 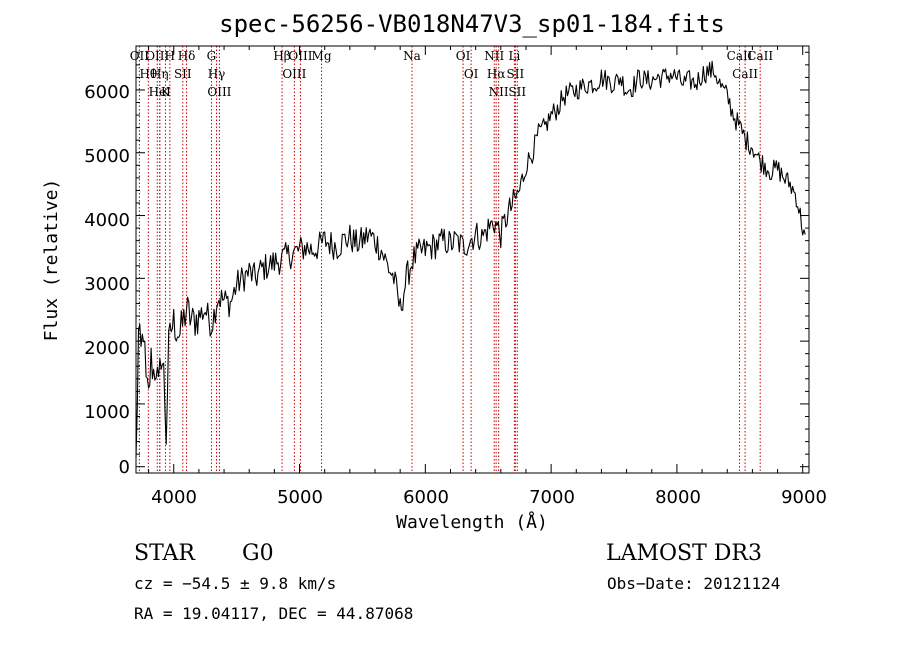 What do you see at coordinates (552, 497) in the screenshot?
I see `x-tick-label-7000: 7000` at bounding box center [552, 497].